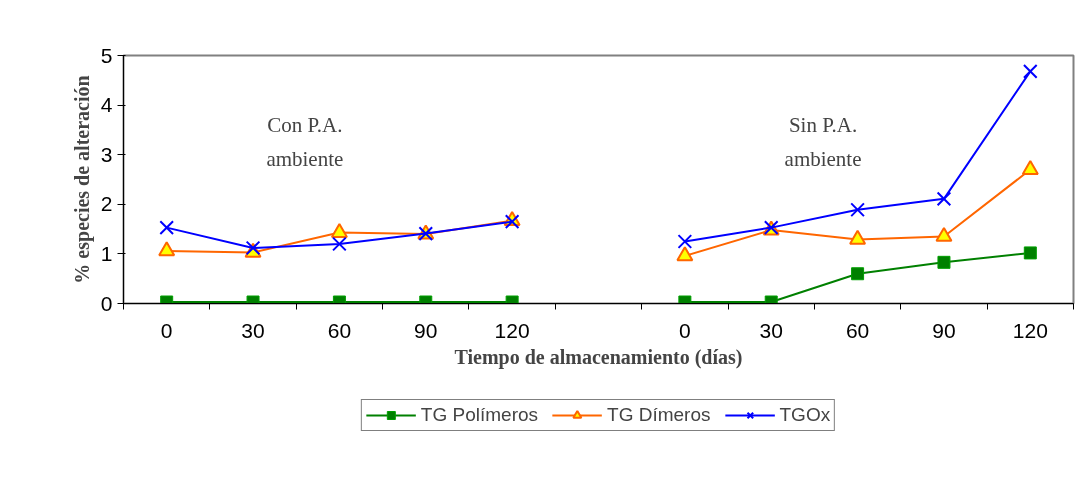 This screenshot has height=479, width=1087. I want to click on legend-label: TG Polímeros, so click(479, 415).